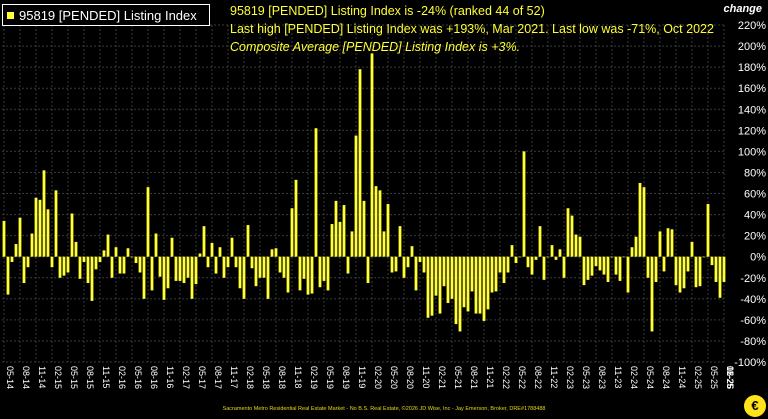 The image size is (768, 419). What do you see at coordinates (26, 377) in the screenshot?
I see `x-tick-label: 08-14` at bounding box center [26, 377].